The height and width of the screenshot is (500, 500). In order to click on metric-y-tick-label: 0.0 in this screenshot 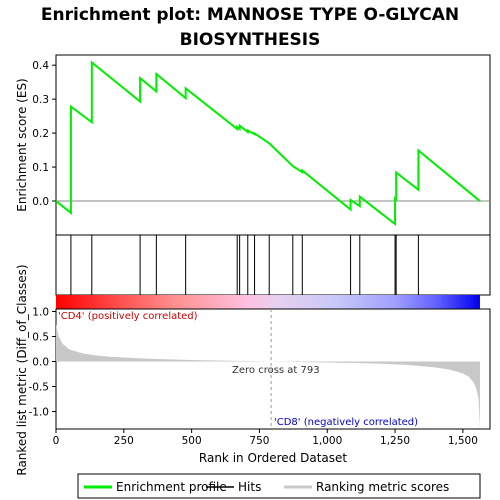, I will do `click(40, 363)`.